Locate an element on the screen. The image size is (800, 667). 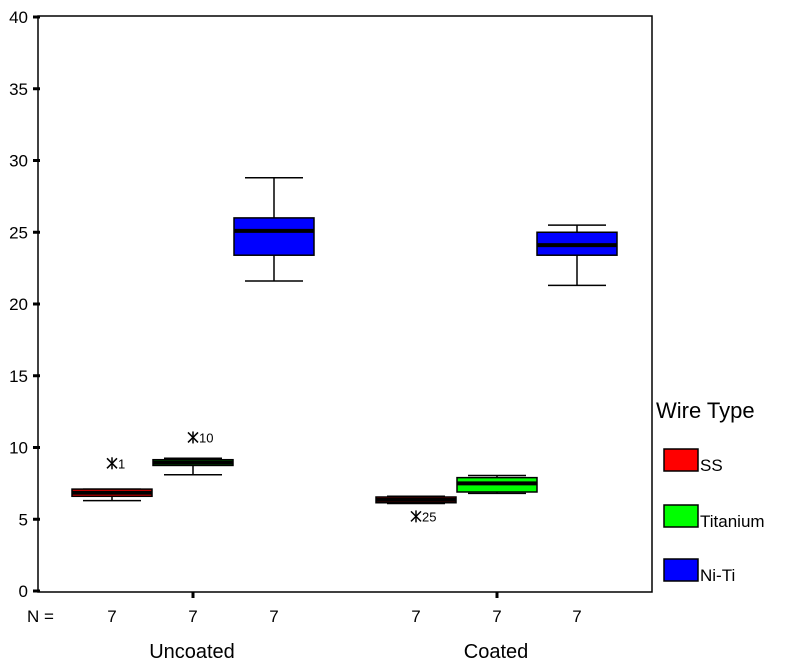
legend: Wire Type SS Titanium Ni-Ti is located at coordinates (710, 491).